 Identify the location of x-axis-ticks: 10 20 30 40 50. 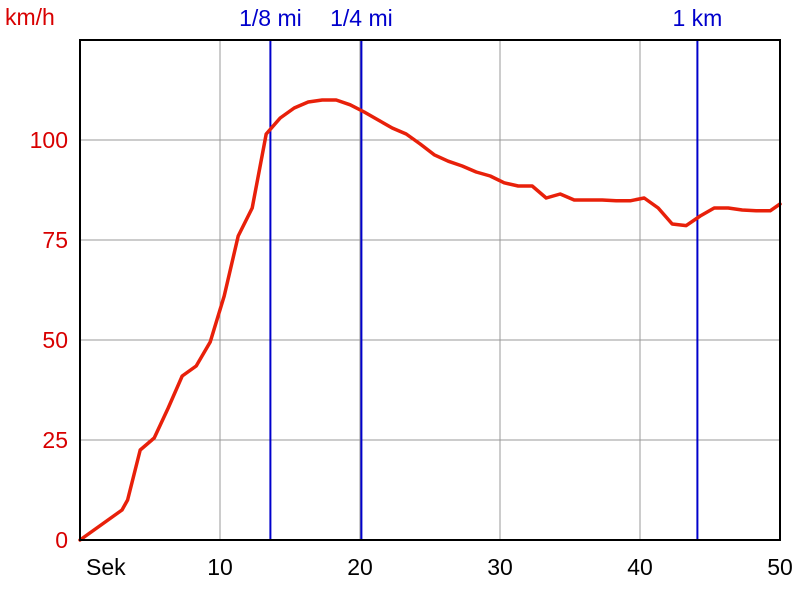
(500, 567).